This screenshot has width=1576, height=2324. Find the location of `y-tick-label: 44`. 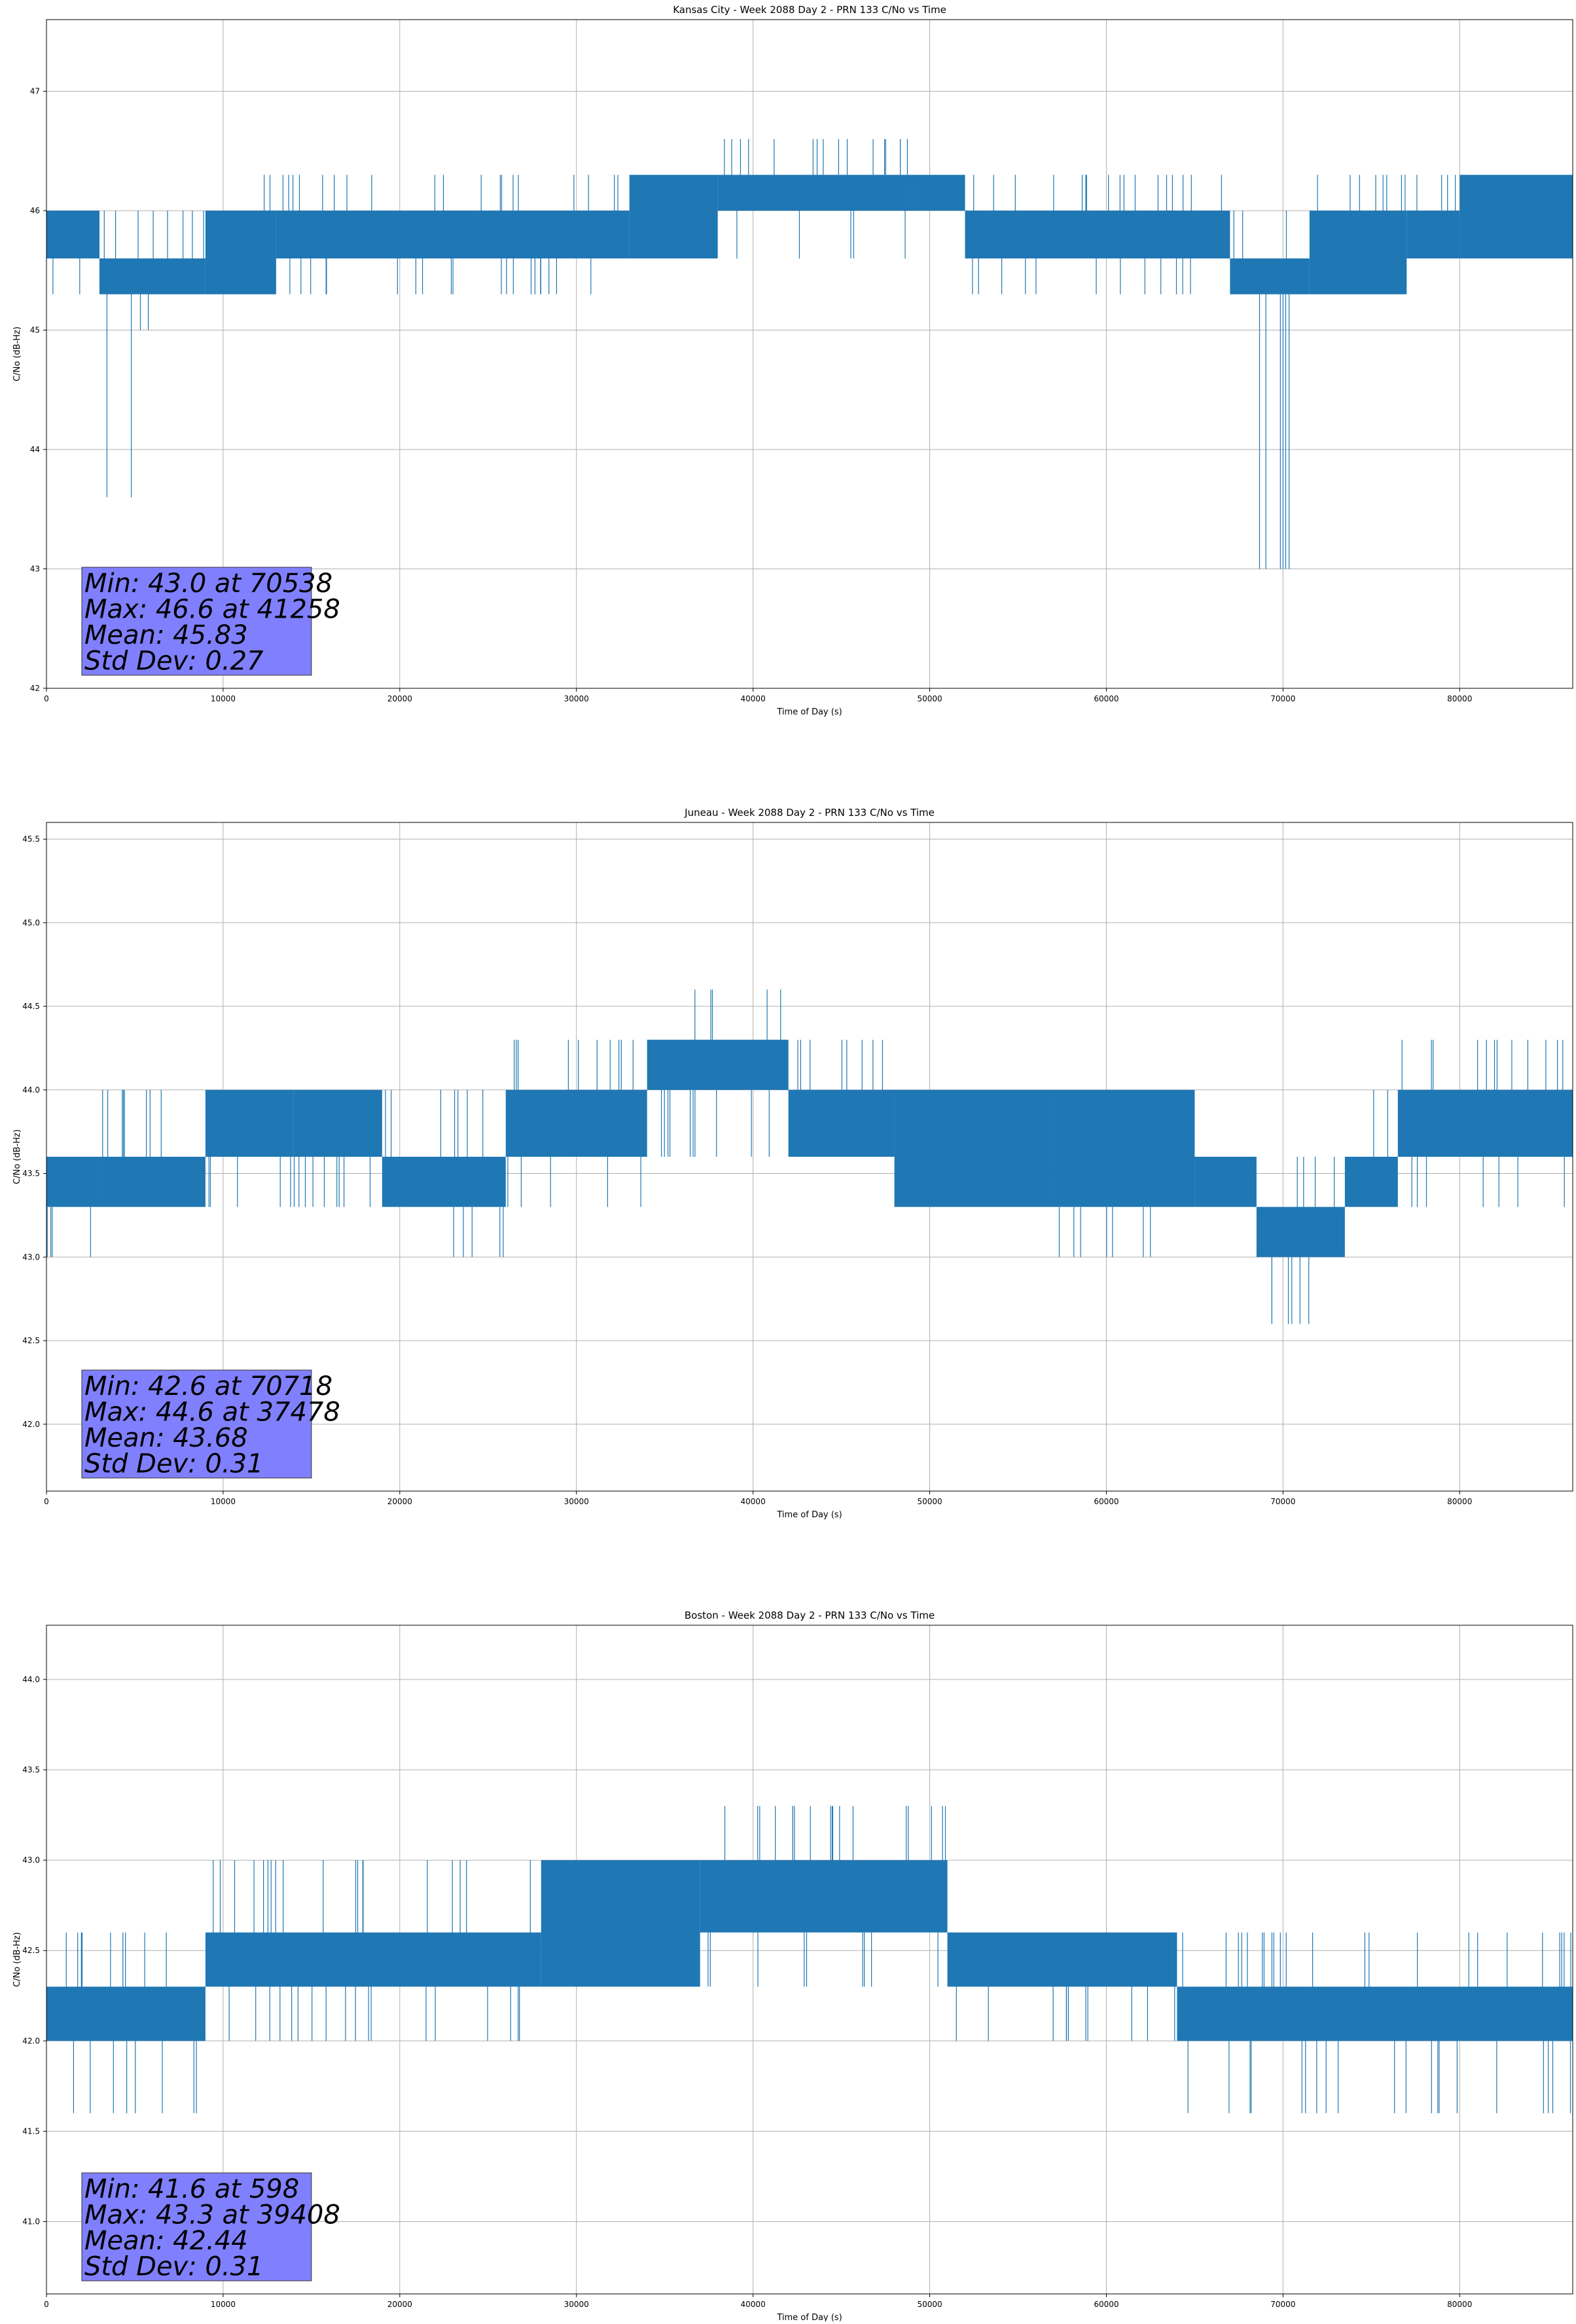

y-tick-label: 44 is located at coordinates (35, 449).